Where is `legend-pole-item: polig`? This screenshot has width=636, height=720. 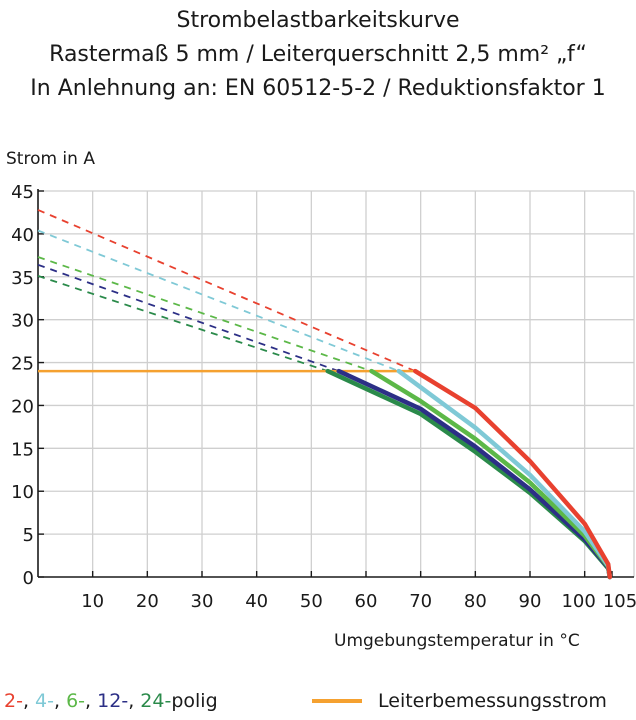 legend-pole-item: polig is located at coordinates (194, 701).